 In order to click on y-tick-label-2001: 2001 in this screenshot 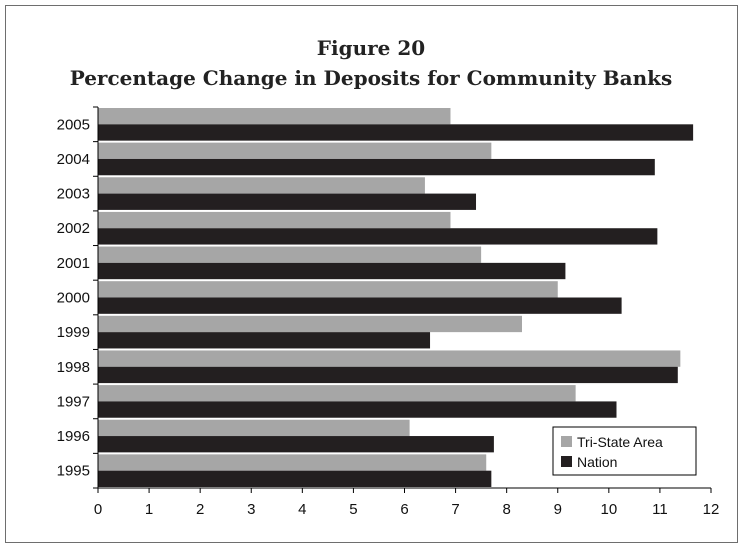, I will do `click(73, 263)`.